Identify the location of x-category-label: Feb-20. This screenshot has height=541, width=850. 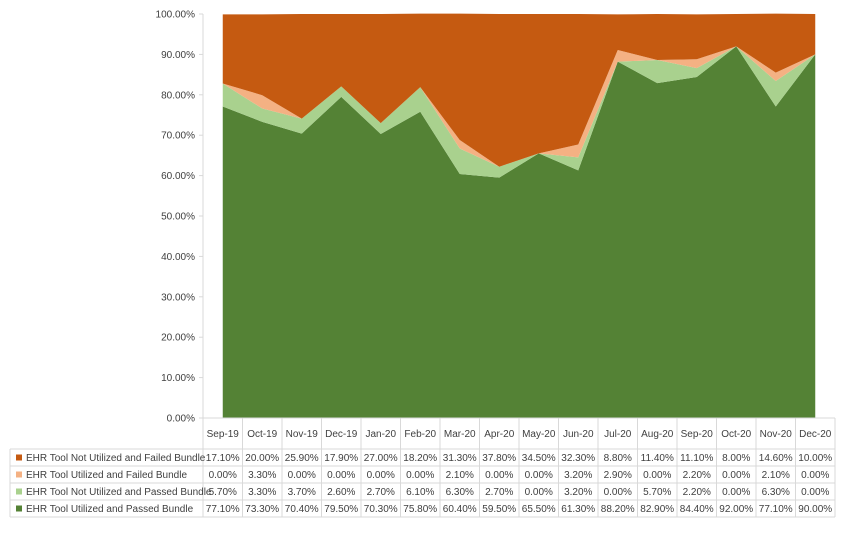
(420, 434).